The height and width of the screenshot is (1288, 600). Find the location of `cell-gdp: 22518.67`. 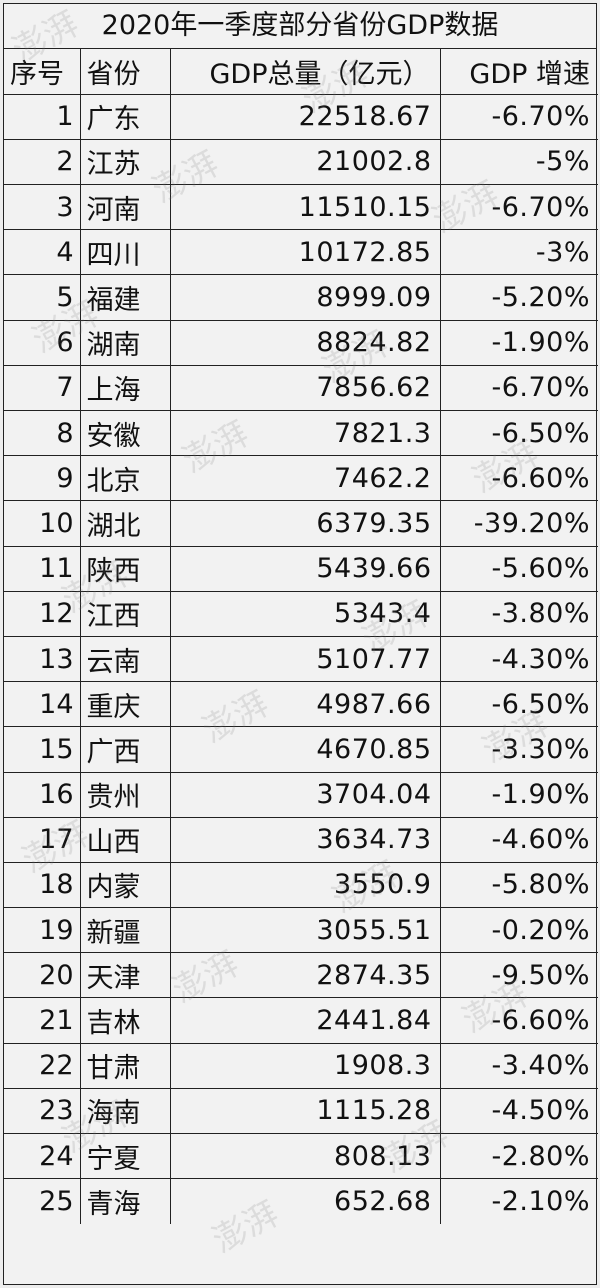

cell-gdp: 22518.67 is located at coordinates (305, 116).